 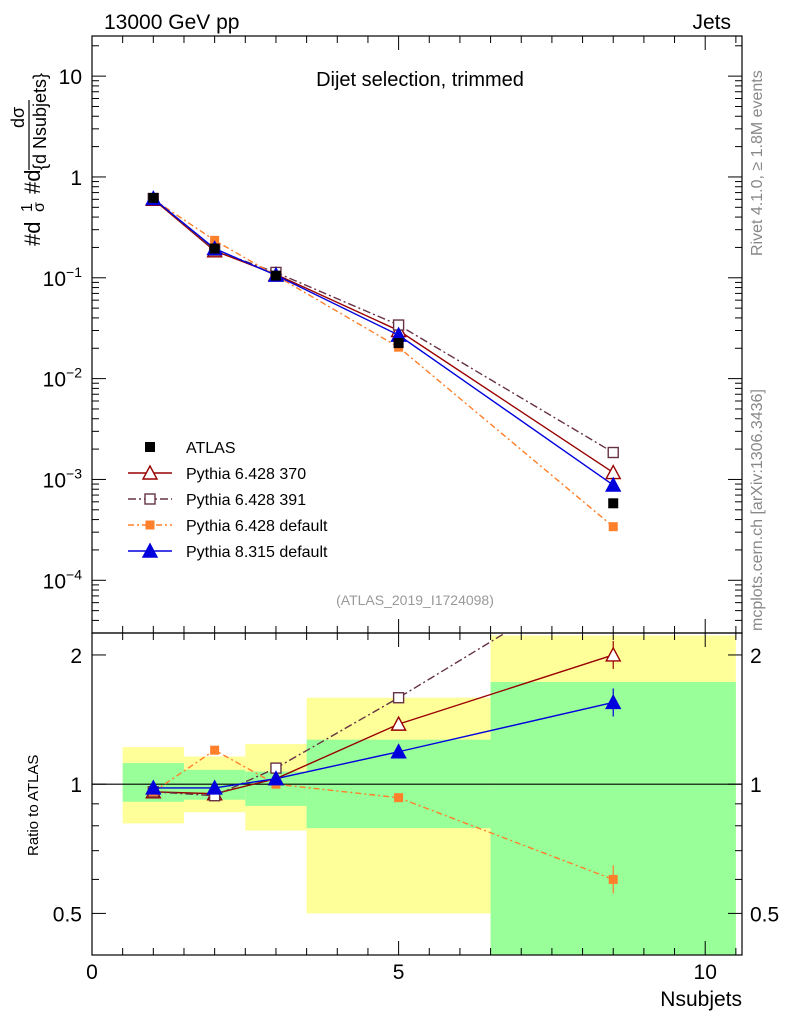 I want to click on legend-label-3: Pythia 8.315 default, so click(x=257, y=552).